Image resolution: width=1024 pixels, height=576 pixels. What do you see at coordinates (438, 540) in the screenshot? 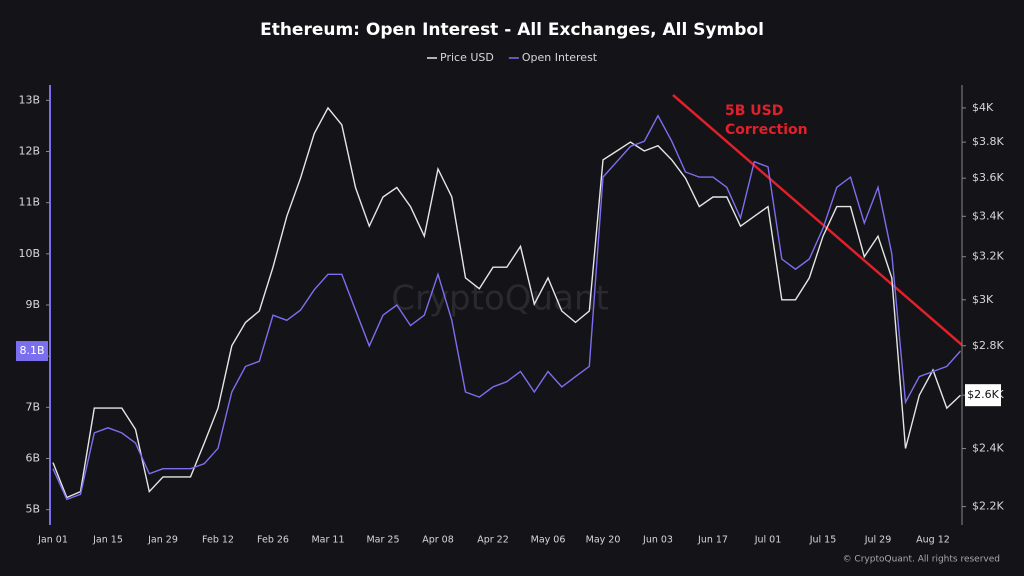
I see `x-tick-label: Apr 08` at bounding box center [438, 540].